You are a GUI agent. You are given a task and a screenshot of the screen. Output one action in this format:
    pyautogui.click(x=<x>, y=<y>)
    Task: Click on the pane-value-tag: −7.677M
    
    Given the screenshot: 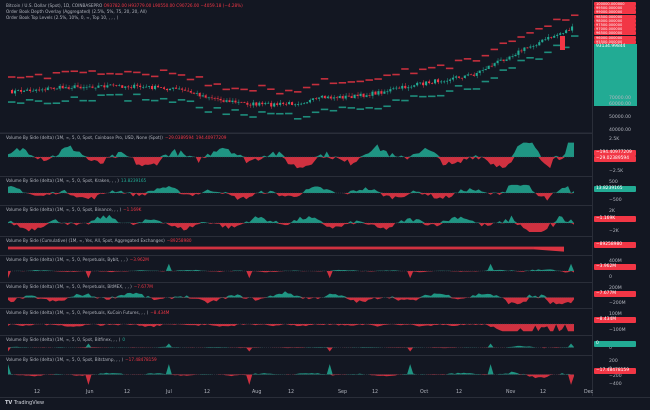 What is the action you would take?
    pyautogui.click(x=615, y=294)
    